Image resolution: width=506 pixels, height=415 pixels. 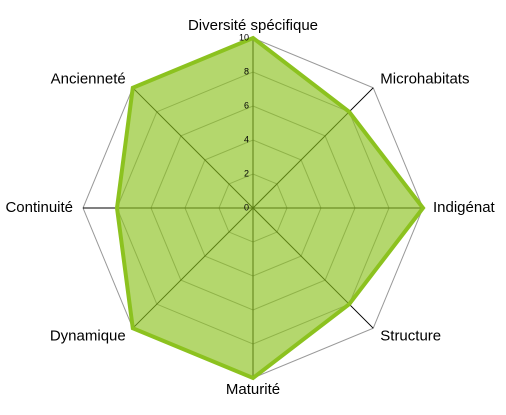 What do you see at coordinates (464, 207) in the screenshot?
I see `axis-label: Indigénat` at bounding box center [464, 207].